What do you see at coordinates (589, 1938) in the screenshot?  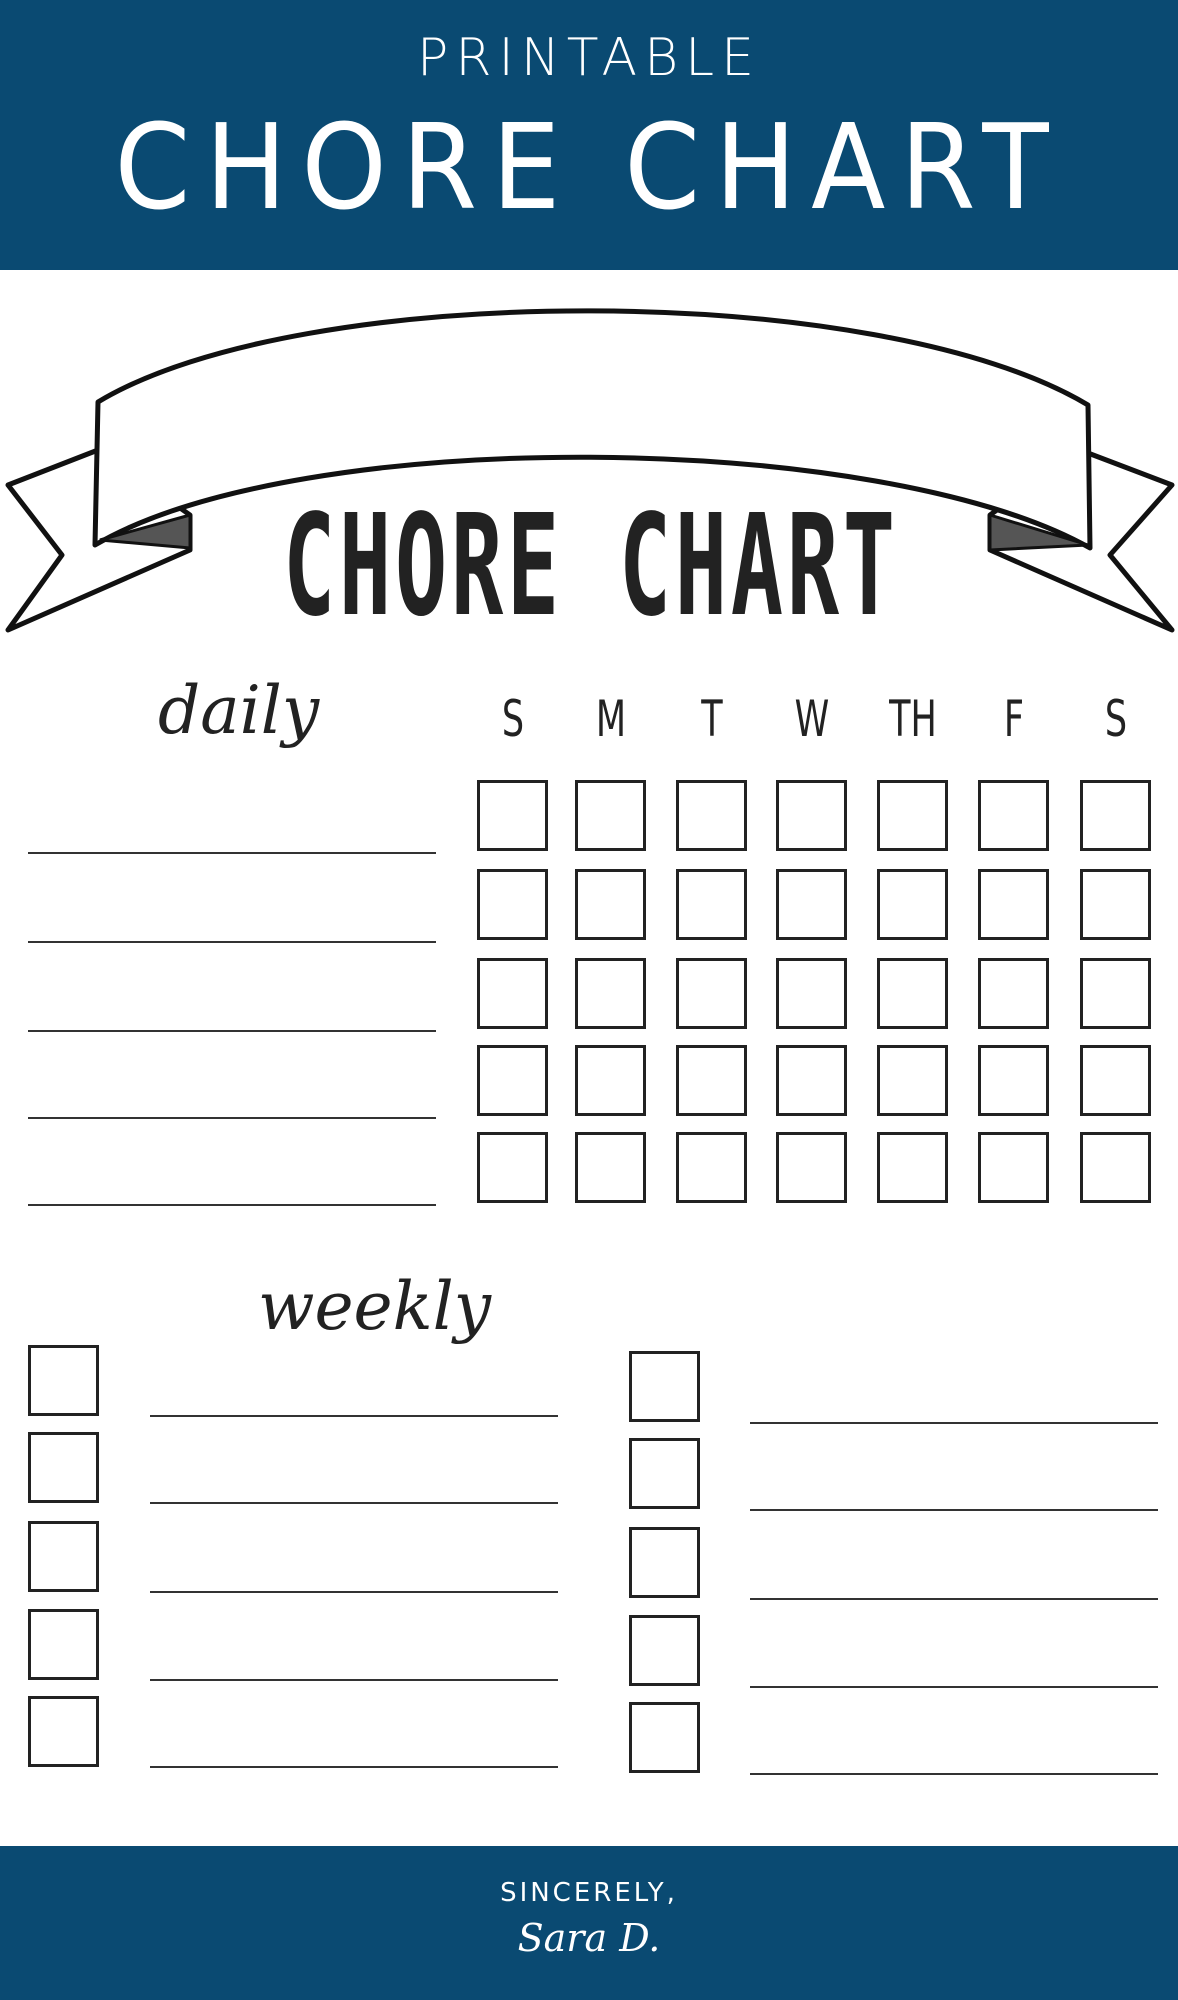 I see `footer-signature: Sara D.` at bounding box center [589, 1938].